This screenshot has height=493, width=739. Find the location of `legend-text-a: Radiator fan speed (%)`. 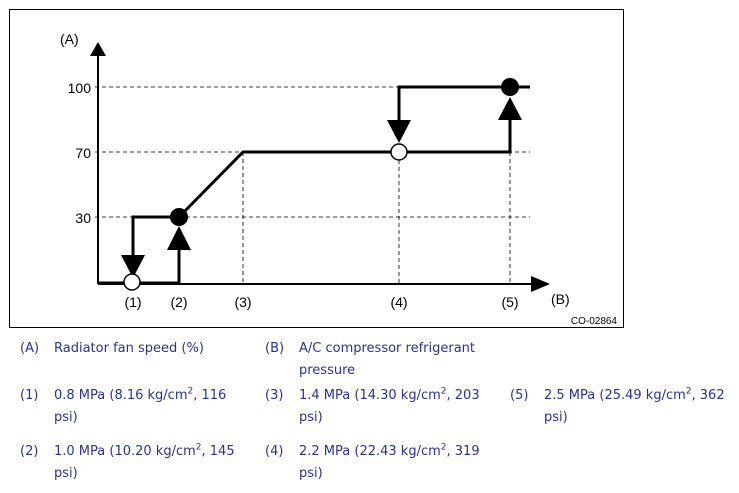

legend-text-a: Radiator fan speed (%) is located at coordinates (129, 348).